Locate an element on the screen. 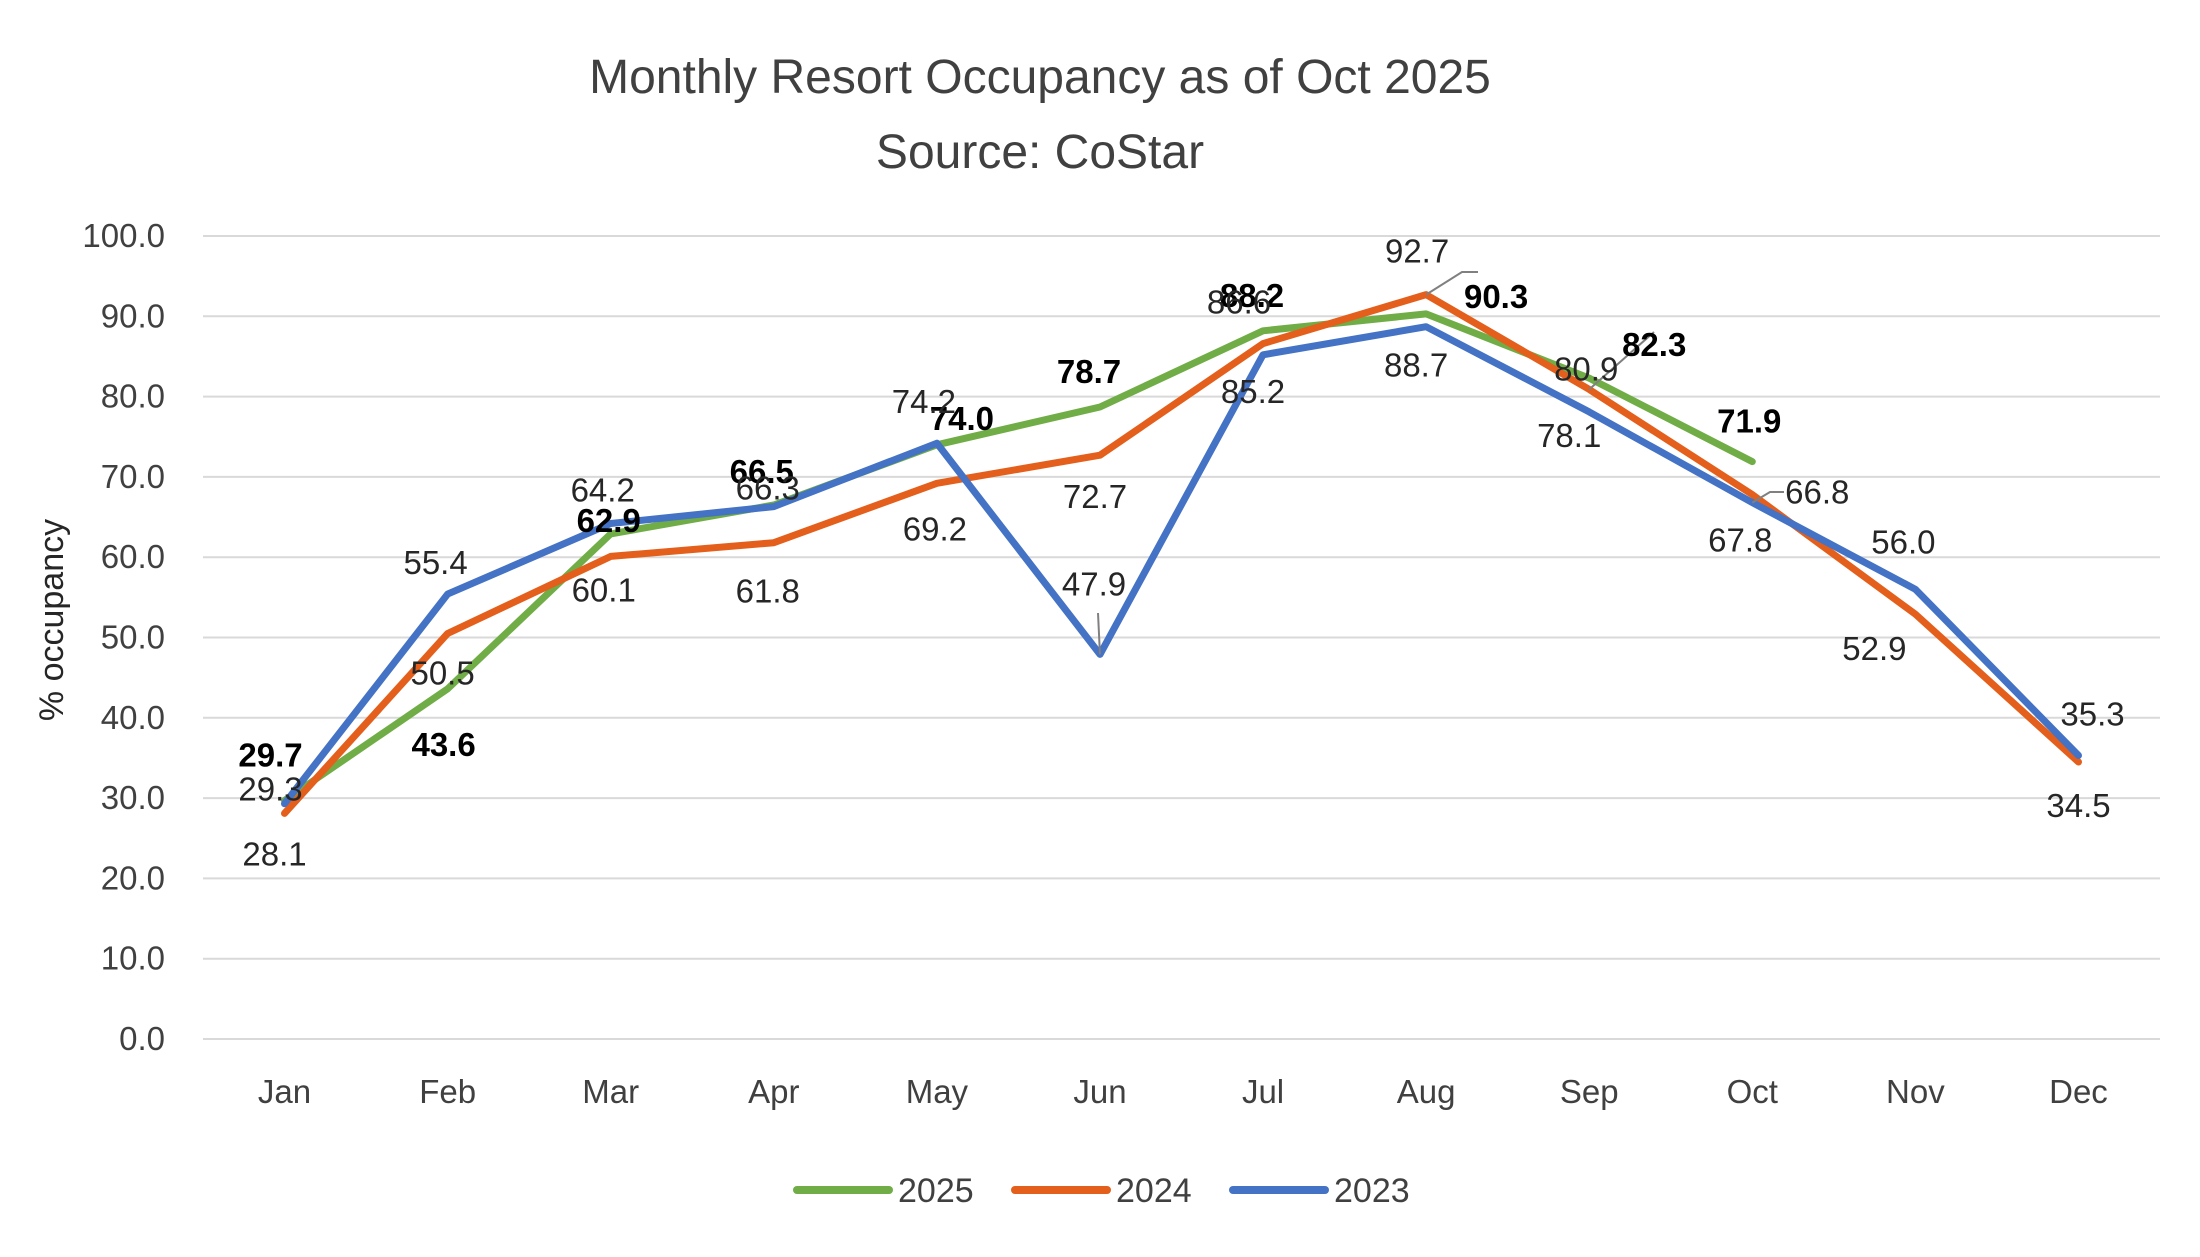 The height and width of the screenshot is (1257, 2200). y-axis-label: % occupancy is located at coordinates (52, 620).